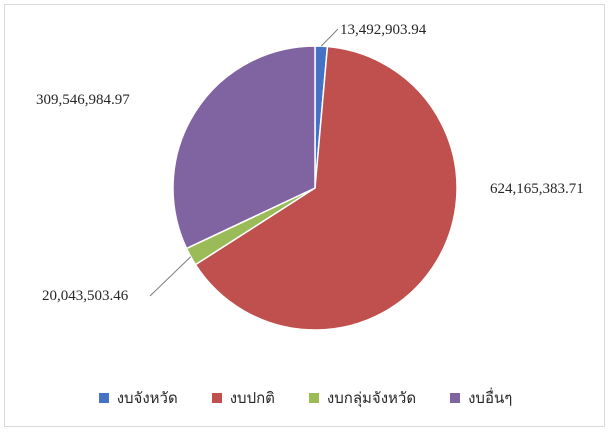  Describe the element at coordinates (371, 399) in the screenshot. I see `legend-label: งบกลุ่มจังหวัด` at that location.